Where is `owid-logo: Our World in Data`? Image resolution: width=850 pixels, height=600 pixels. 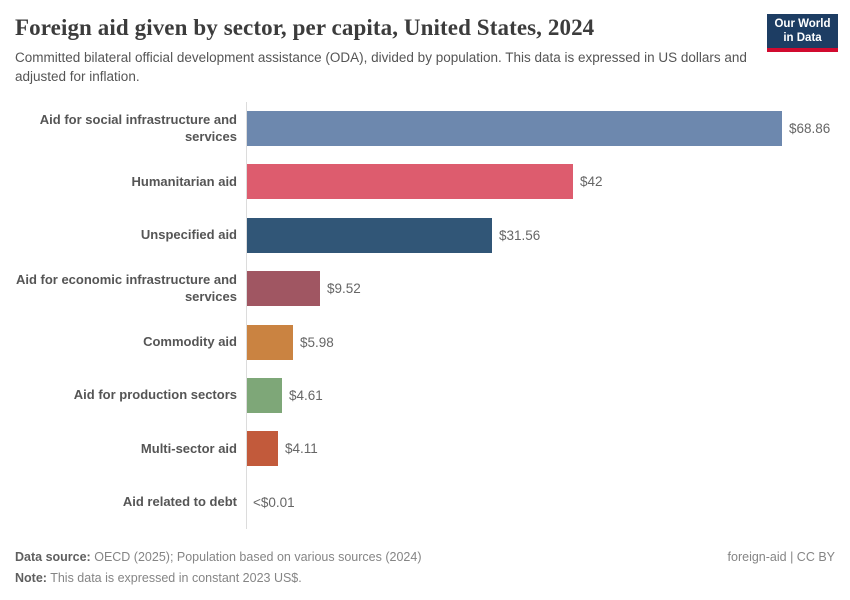
owid-logo: Our World in Data is located at coordinates (802, 33).